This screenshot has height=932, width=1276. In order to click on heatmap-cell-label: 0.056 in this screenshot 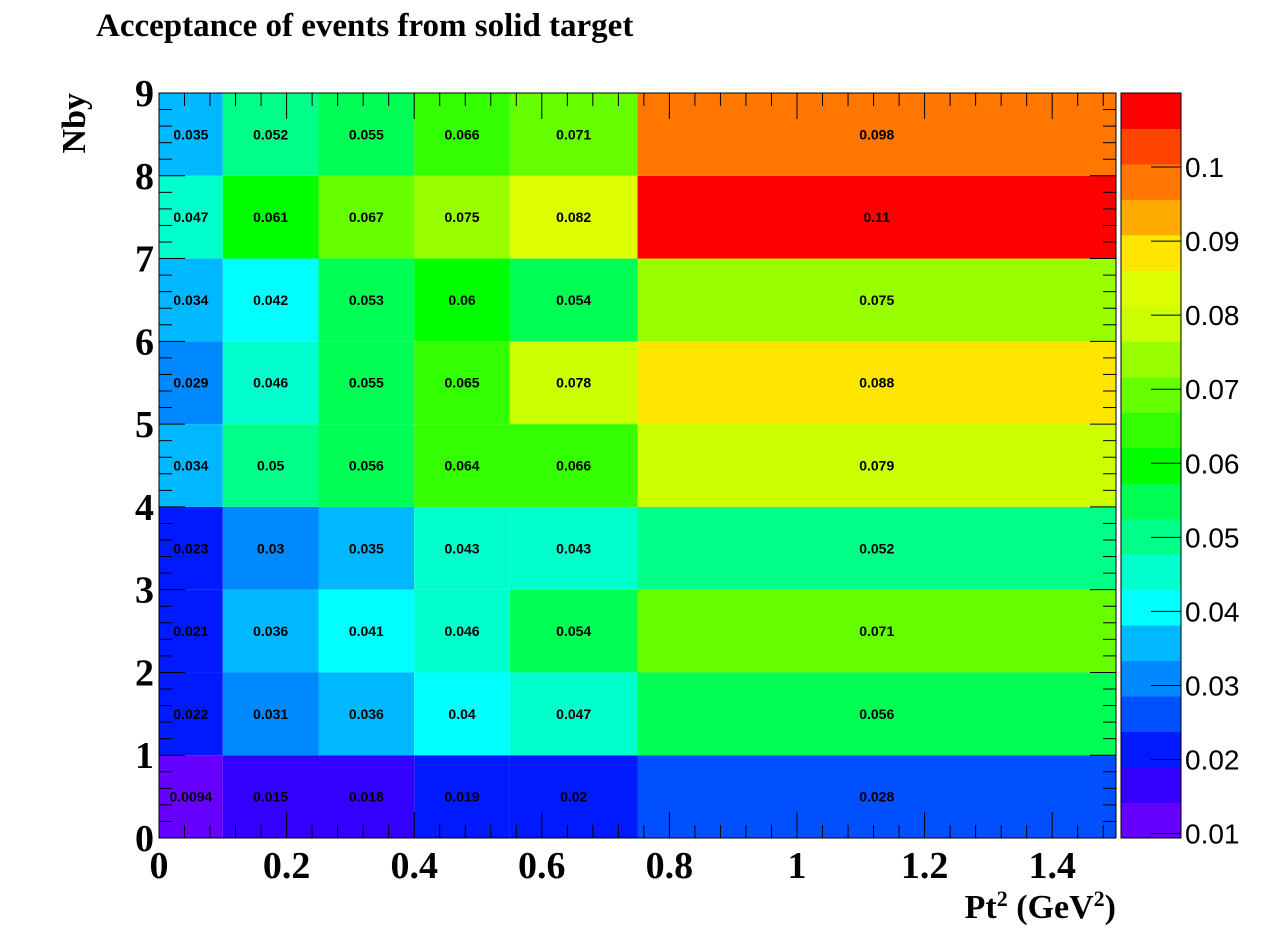, I will do `click(876, 714)`.